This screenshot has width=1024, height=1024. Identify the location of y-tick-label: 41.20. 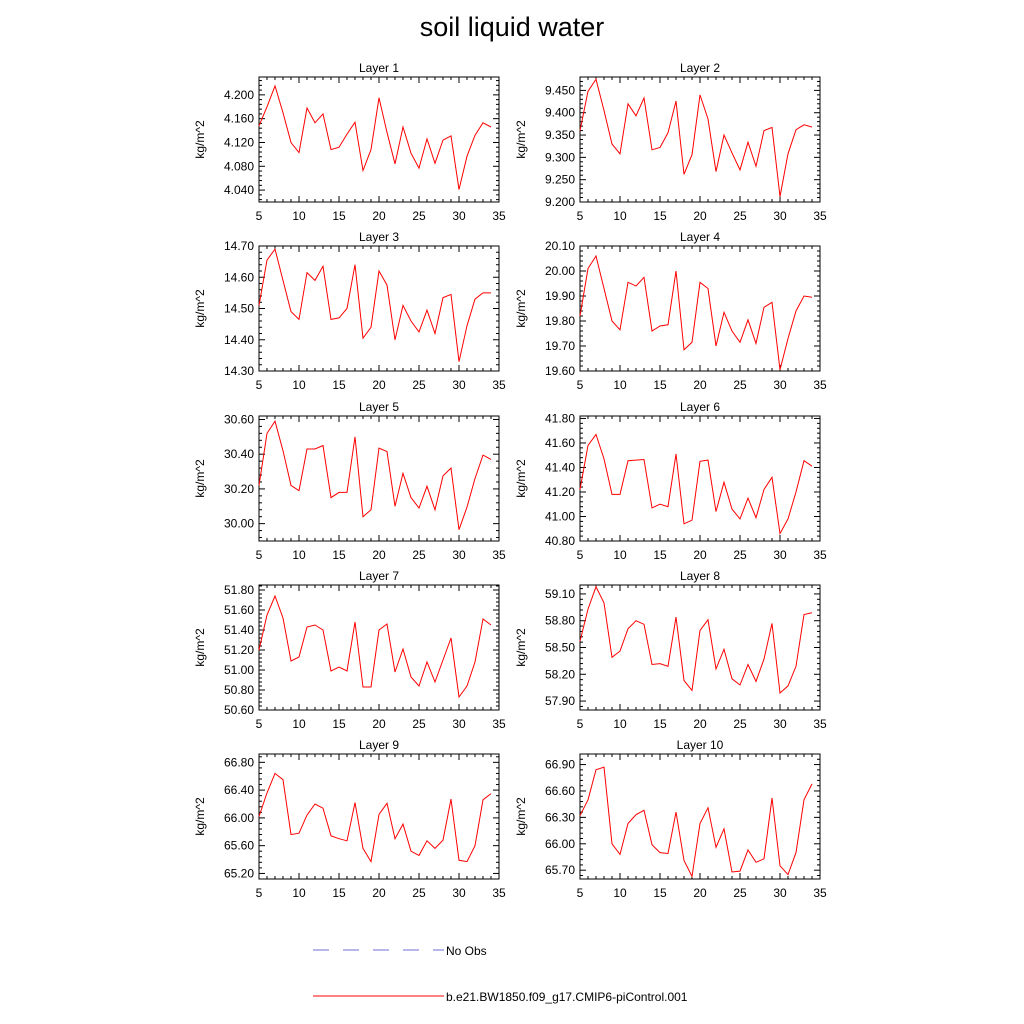
(560, 492).